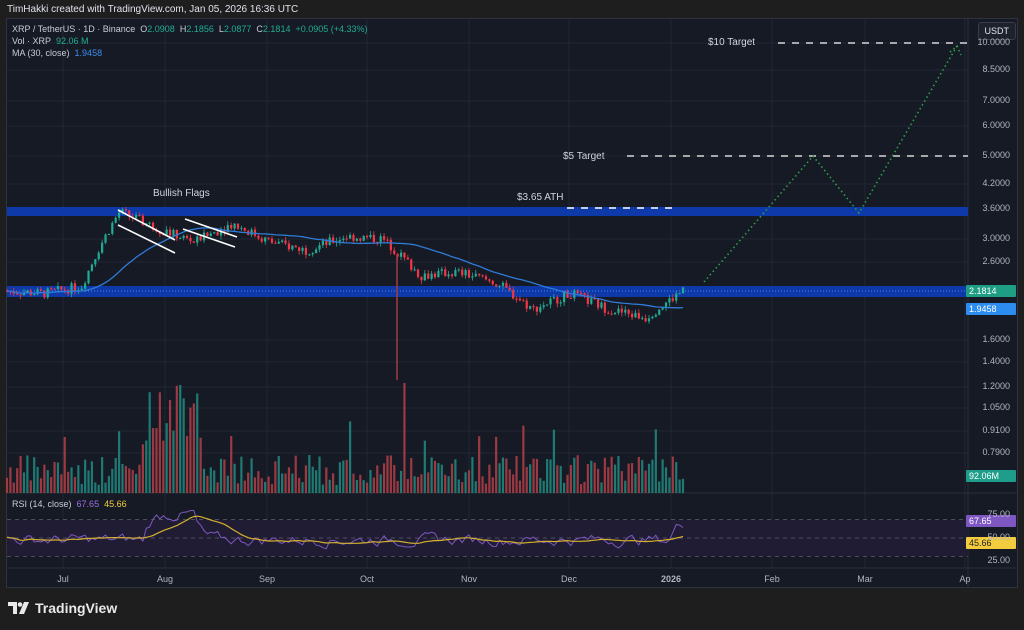 The height and width of the screenshot is (630, 1024). I want to click on volume-legend: Vol · XRP 92.06 M, so click(50, 41).